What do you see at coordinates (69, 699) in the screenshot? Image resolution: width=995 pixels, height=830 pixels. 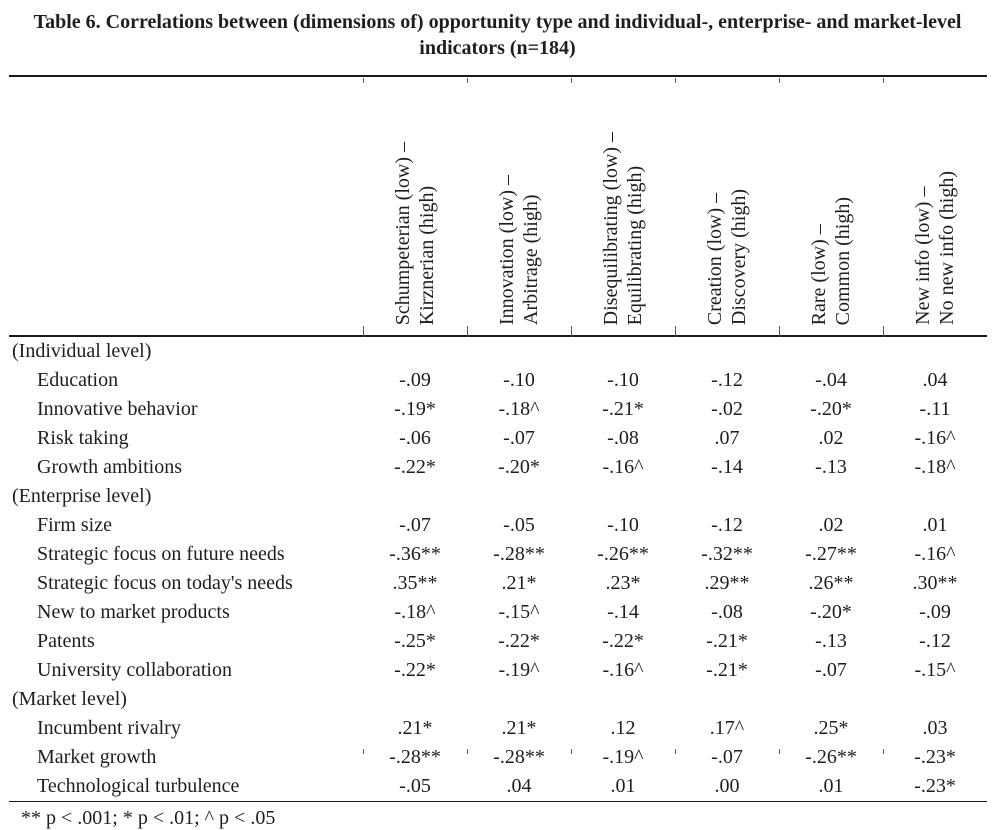 I see `row-label: (Market level)` at bounding box center [69, 699].